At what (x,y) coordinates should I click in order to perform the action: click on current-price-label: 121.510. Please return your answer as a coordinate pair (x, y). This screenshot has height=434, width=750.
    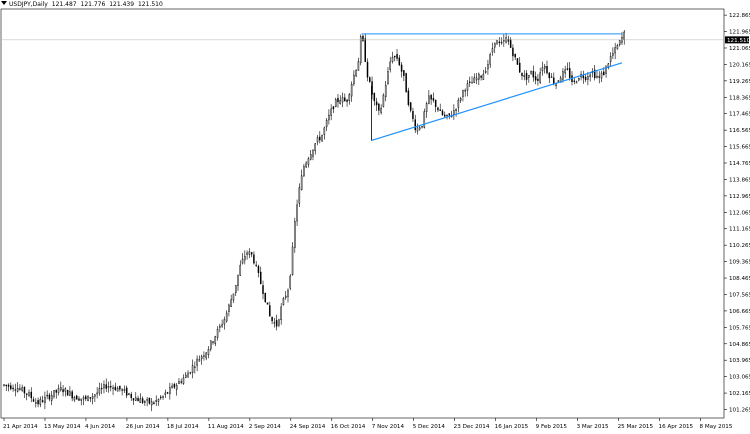
    Looking at the image, I should click on (738, 41).